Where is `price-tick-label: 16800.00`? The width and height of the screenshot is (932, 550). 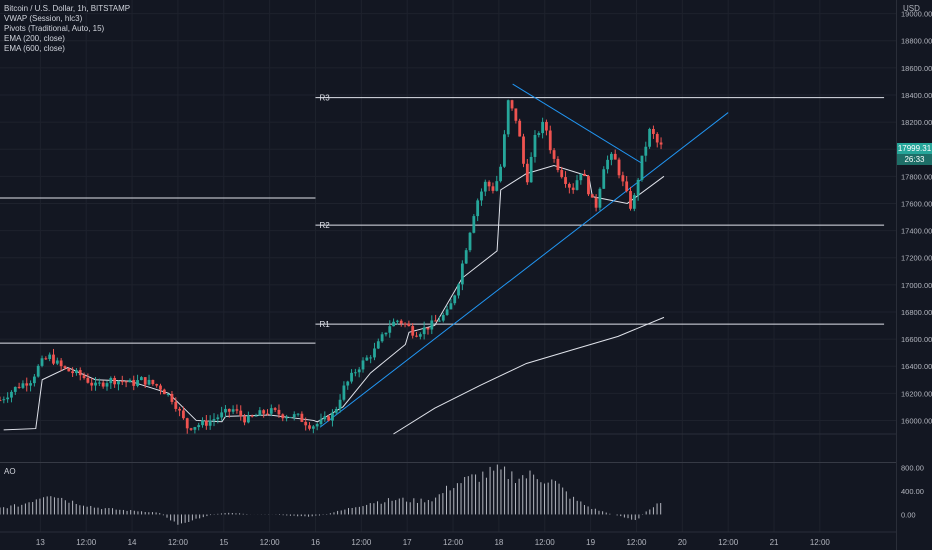
price-tick-label: 16800.00 is located at coordinates (916, 312).